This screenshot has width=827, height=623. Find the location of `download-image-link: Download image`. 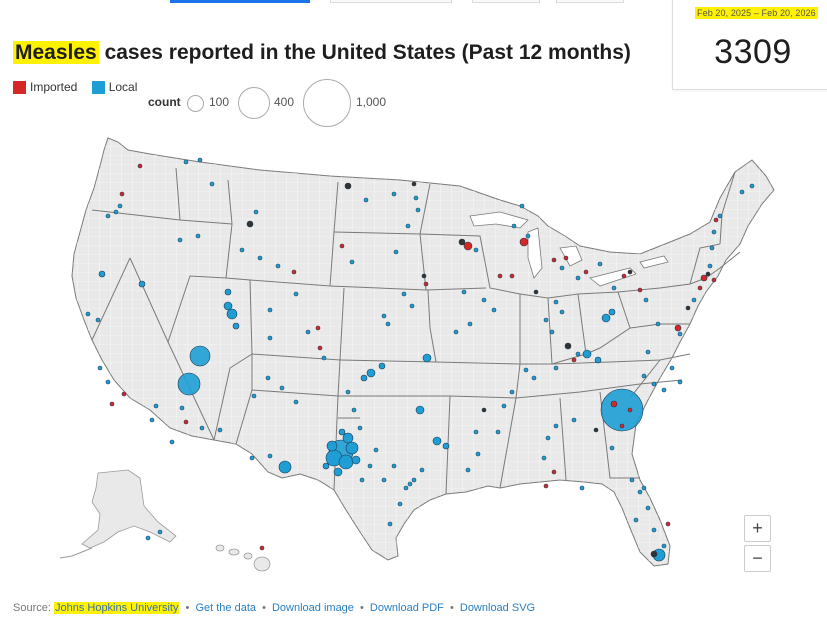

download-image-link: Download image is located at coordinates (312, 608).